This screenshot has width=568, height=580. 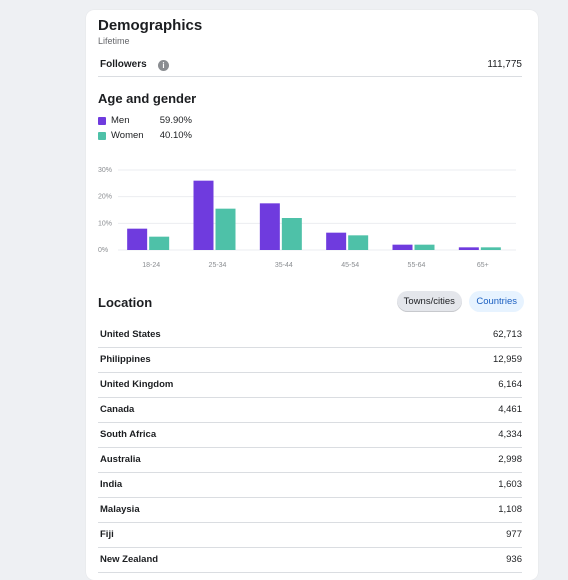 I want to click on legend-swatch-men, so click(x=102, y=121).